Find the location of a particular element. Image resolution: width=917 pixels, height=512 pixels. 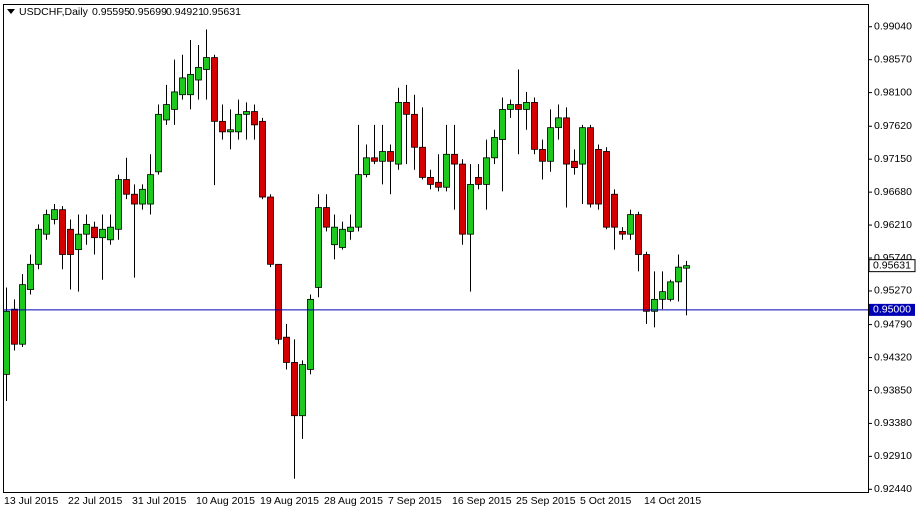

y-tick-label: 0.94320 is located at coordinates (893, 357).